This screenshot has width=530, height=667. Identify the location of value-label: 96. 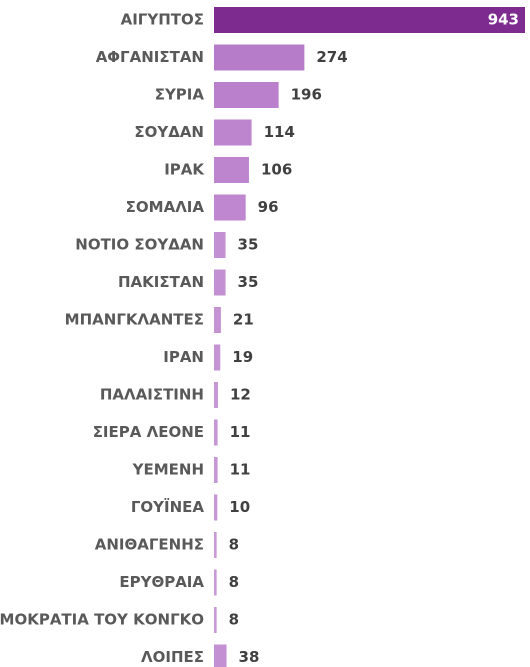
(268, 207).